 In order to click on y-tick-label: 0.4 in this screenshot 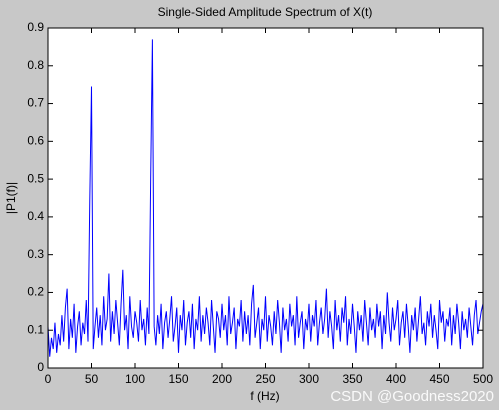, I will do `click(35, 216)`.